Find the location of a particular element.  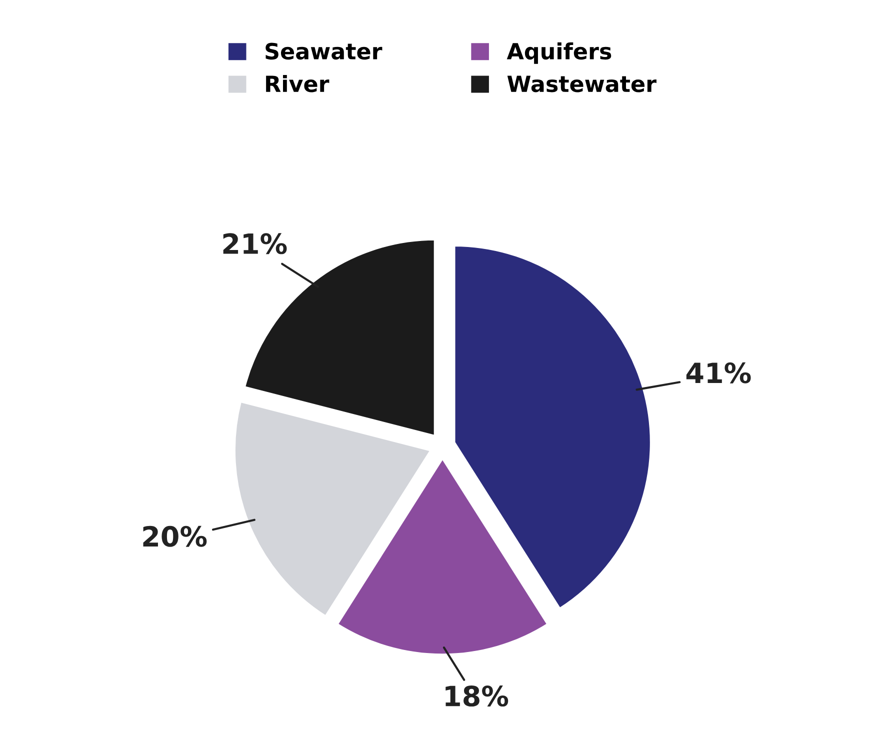

data-label: 18% is located at coordinates (477, 696).